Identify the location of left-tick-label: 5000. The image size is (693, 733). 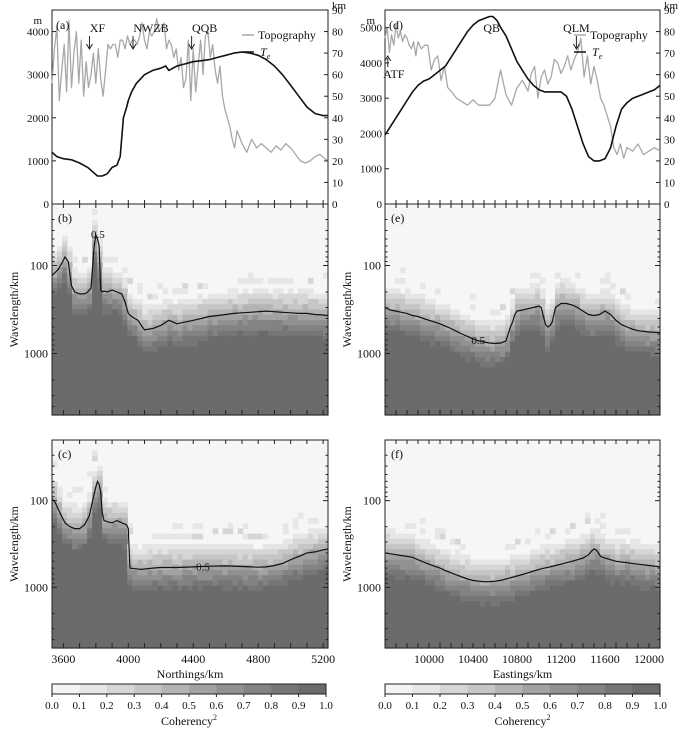
(371, 29).